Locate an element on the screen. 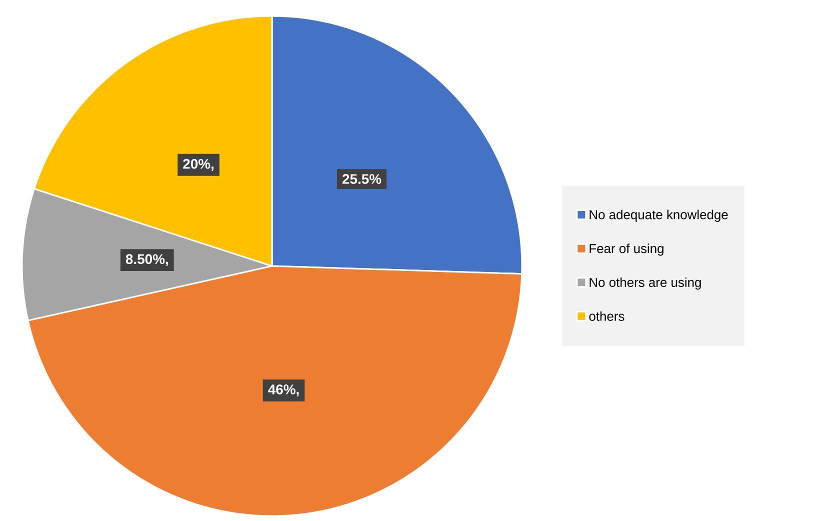  legend-label: Fear of using is located at coordinates (627, 250).